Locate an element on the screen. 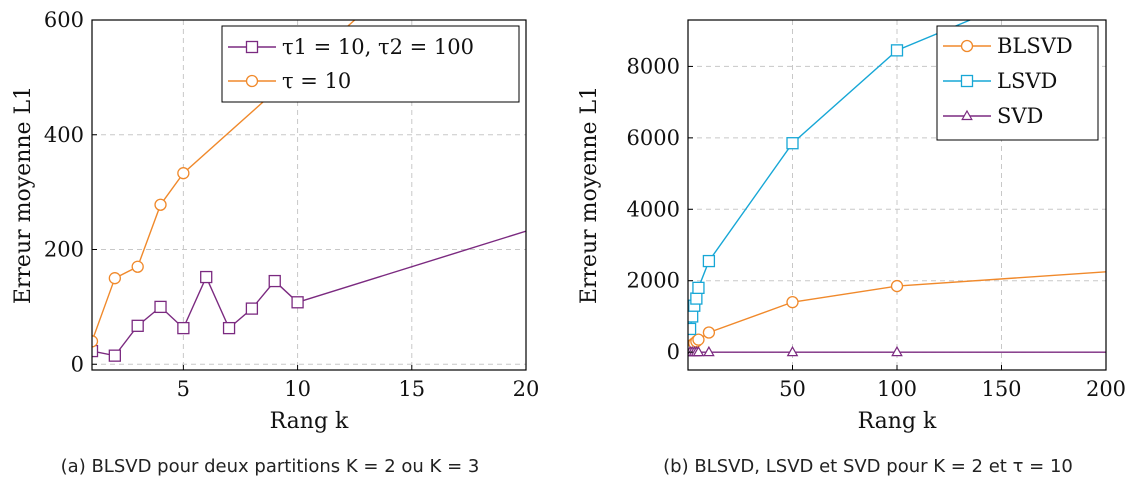 This screenshot has width=1137, height=483. chart-b-xtick-label-0: 50 is located at coordinates (792, 389).